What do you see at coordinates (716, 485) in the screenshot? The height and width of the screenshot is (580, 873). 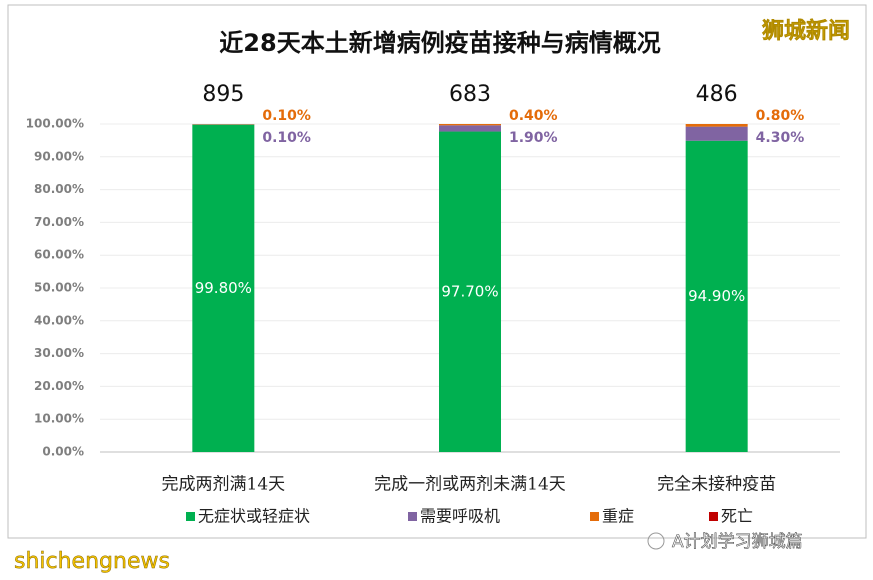 I see `x-tick-label: 完全未接种疫苗` at bounding box center [716, 485].